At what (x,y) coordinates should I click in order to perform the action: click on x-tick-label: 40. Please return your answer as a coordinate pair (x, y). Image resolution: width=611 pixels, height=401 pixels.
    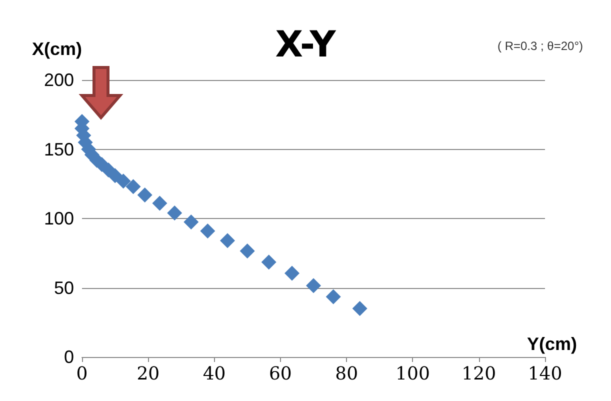
    Looking at the image, I should click on (214, 374).